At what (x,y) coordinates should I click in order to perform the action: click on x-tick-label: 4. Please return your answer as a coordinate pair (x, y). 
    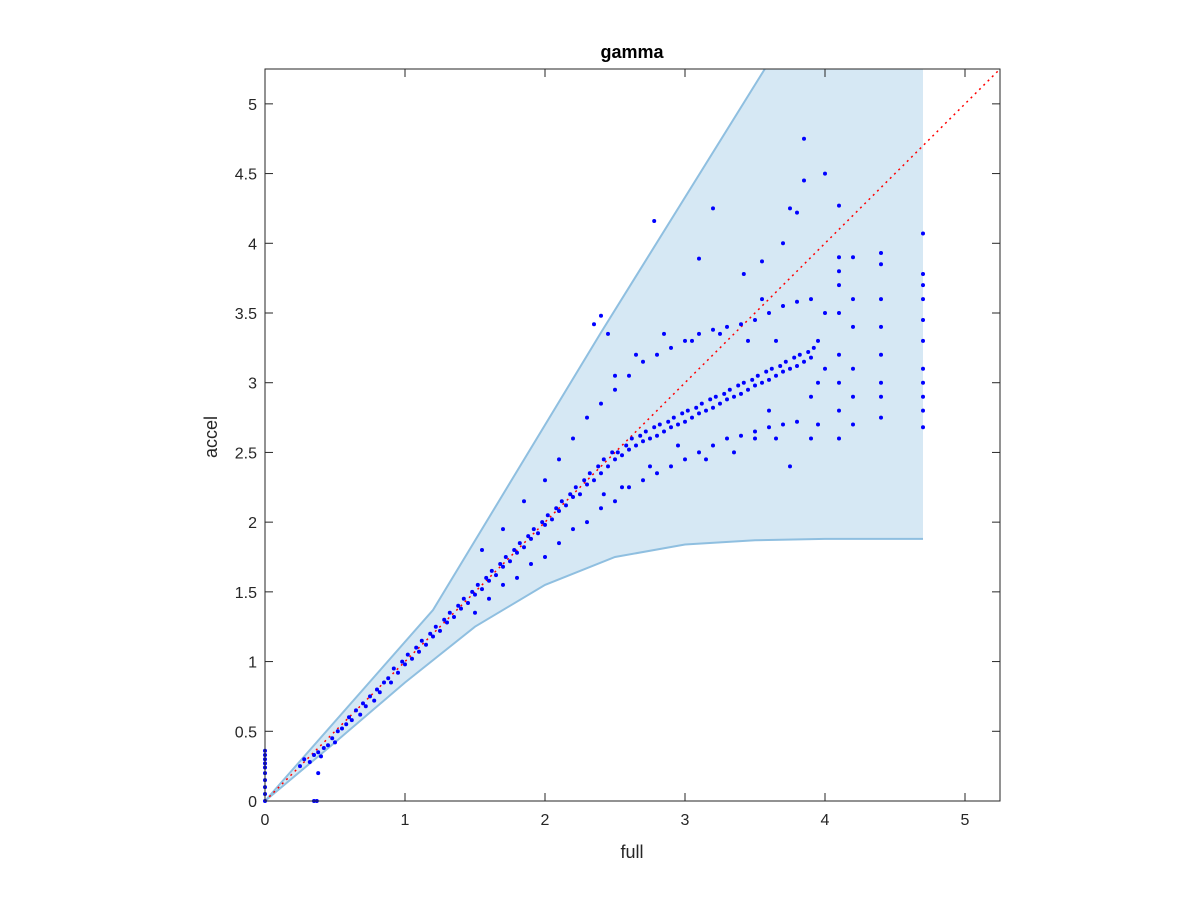
    Looking at the image, I should click on (825, 820).